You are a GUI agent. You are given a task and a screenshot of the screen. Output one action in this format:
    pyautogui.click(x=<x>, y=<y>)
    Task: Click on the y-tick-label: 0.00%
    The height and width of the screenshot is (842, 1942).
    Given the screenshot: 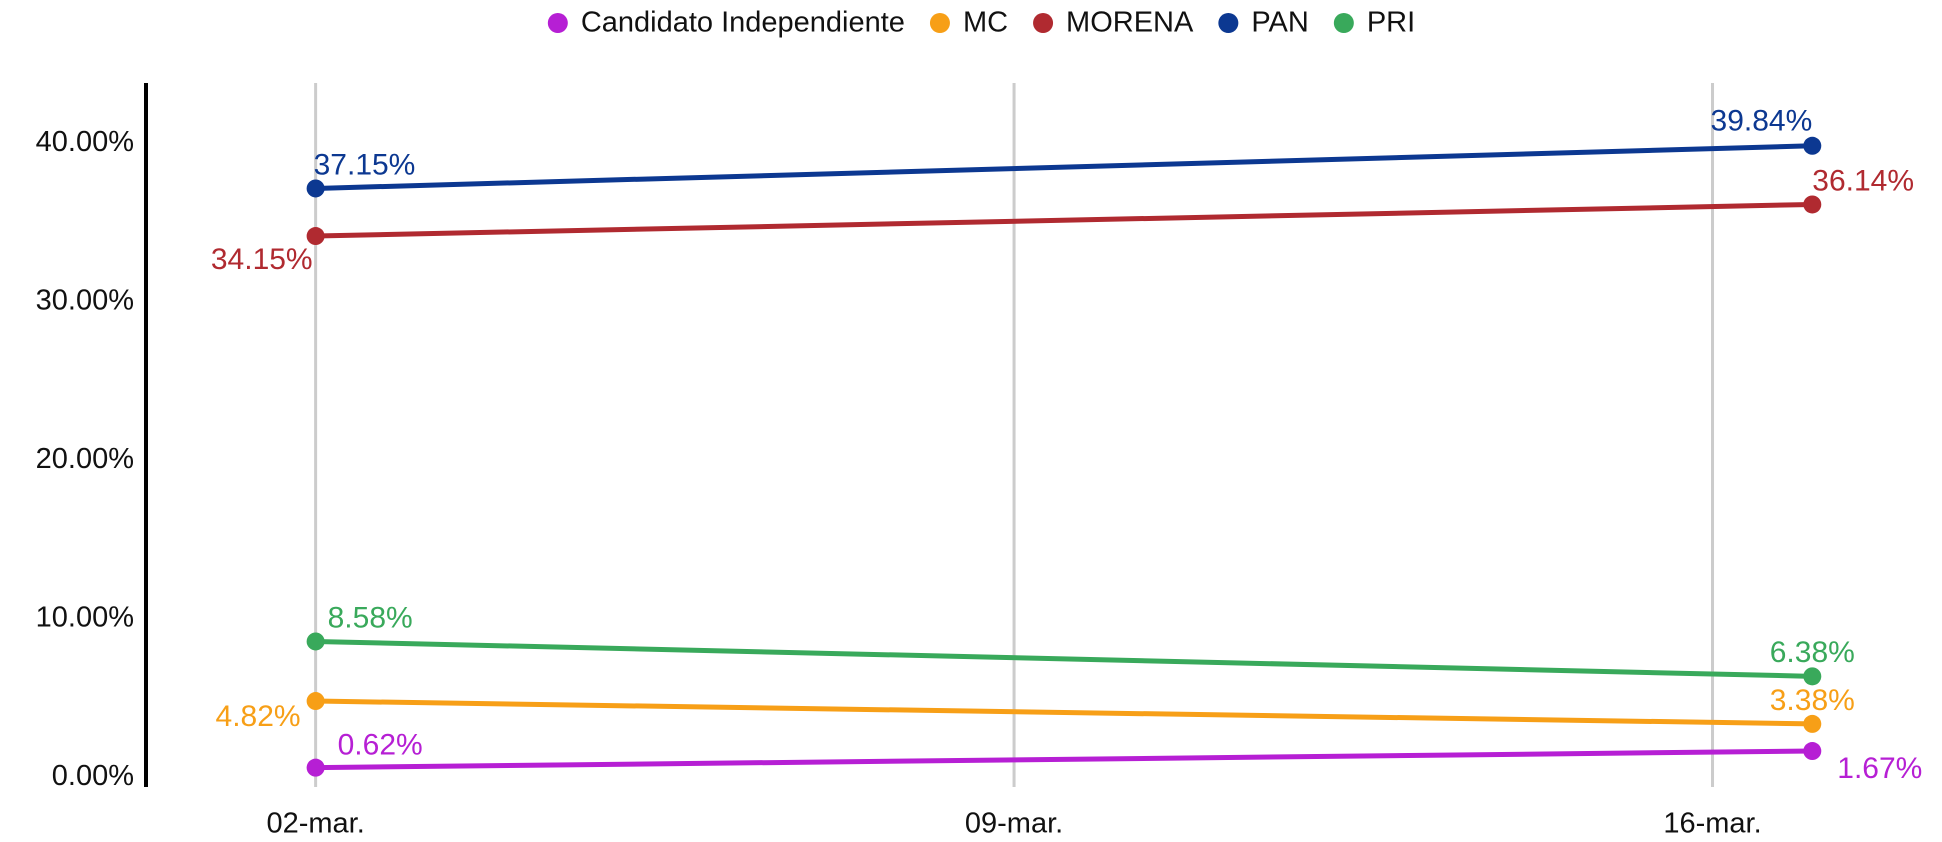 What is the action you would take?
    pyautogui.click(x=93, y=776)
    